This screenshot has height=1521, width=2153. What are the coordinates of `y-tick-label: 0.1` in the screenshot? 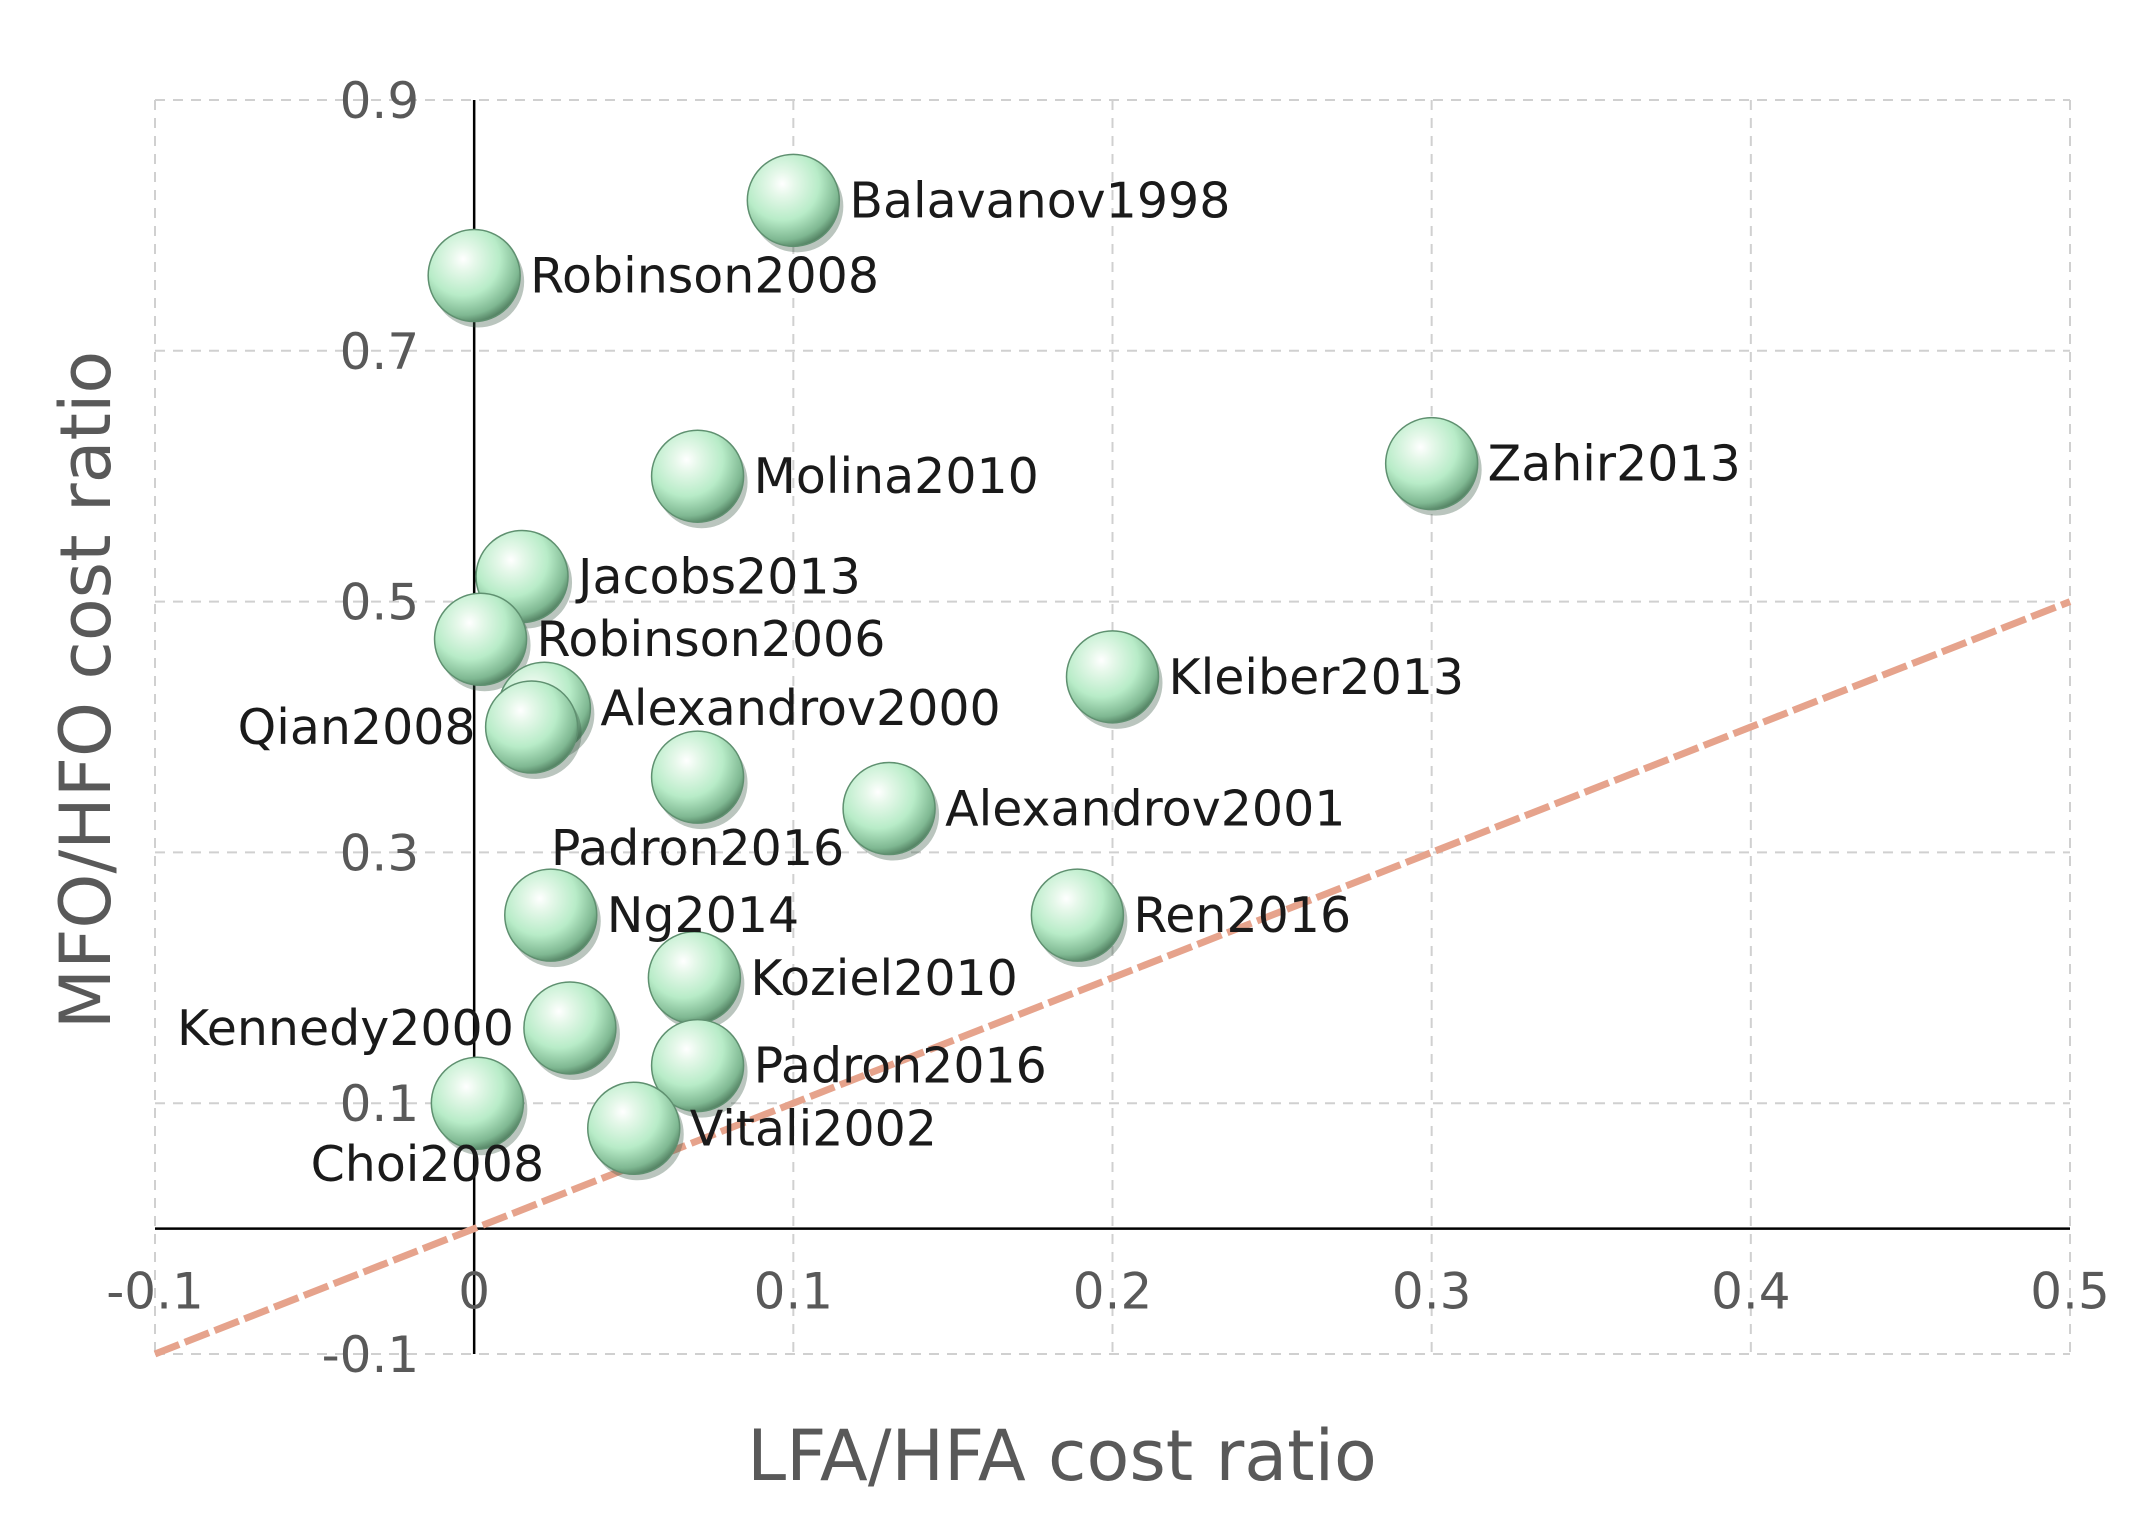 It's located at (380, 1104).